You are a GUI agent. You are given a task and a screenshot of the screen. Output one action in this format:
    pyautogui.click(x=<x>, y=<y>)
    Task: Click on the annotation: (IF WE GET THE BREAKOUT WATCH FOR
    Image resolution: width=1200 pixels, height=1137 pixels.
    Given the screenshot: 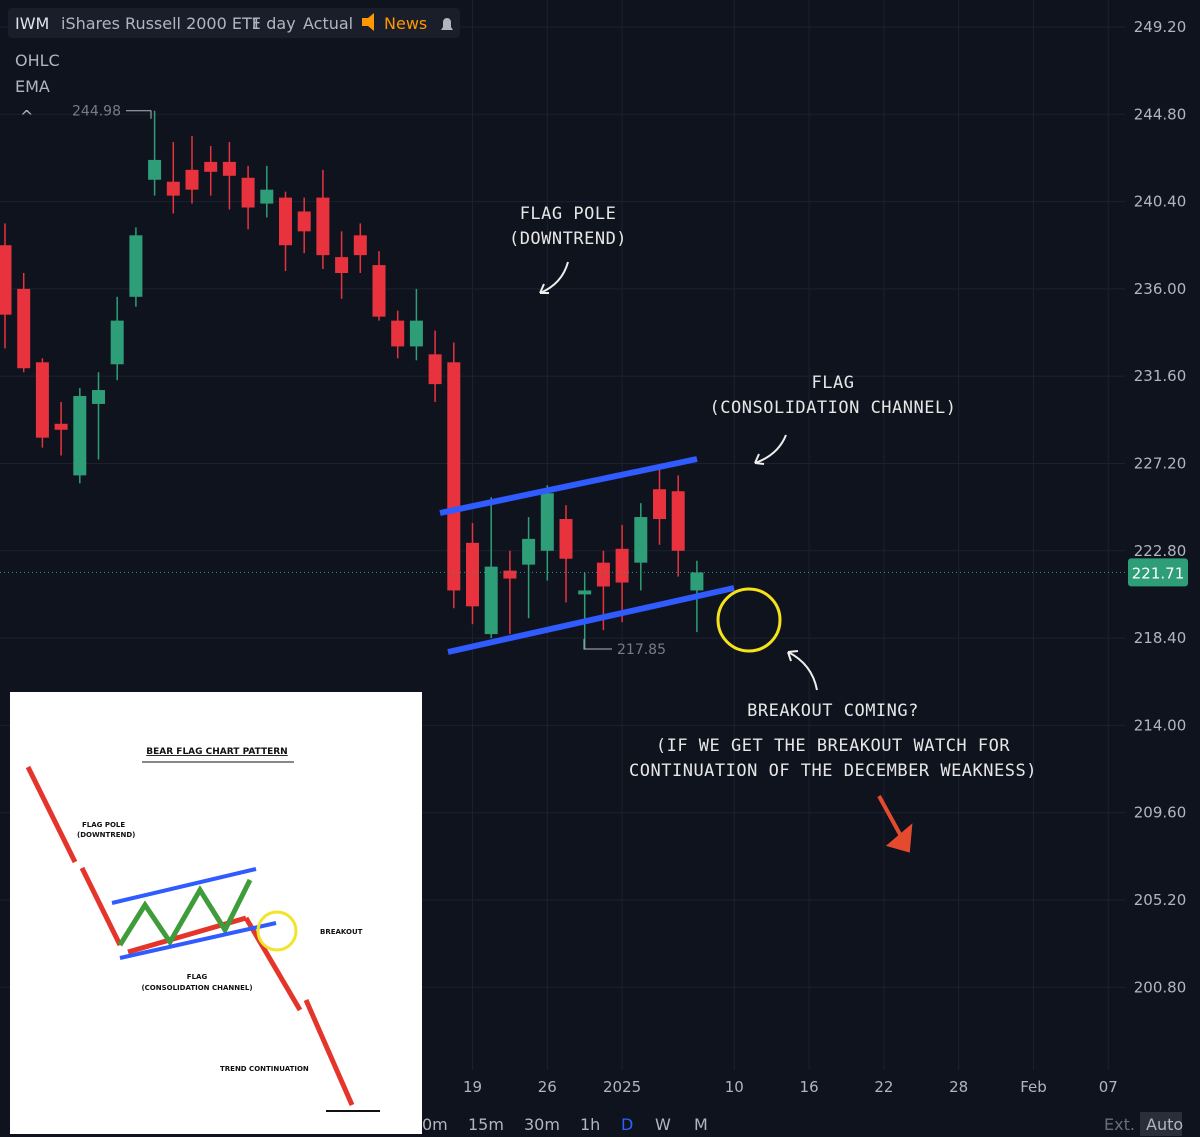 What is the action you would take?
    pyautogui.click(x=833, y=746)
    